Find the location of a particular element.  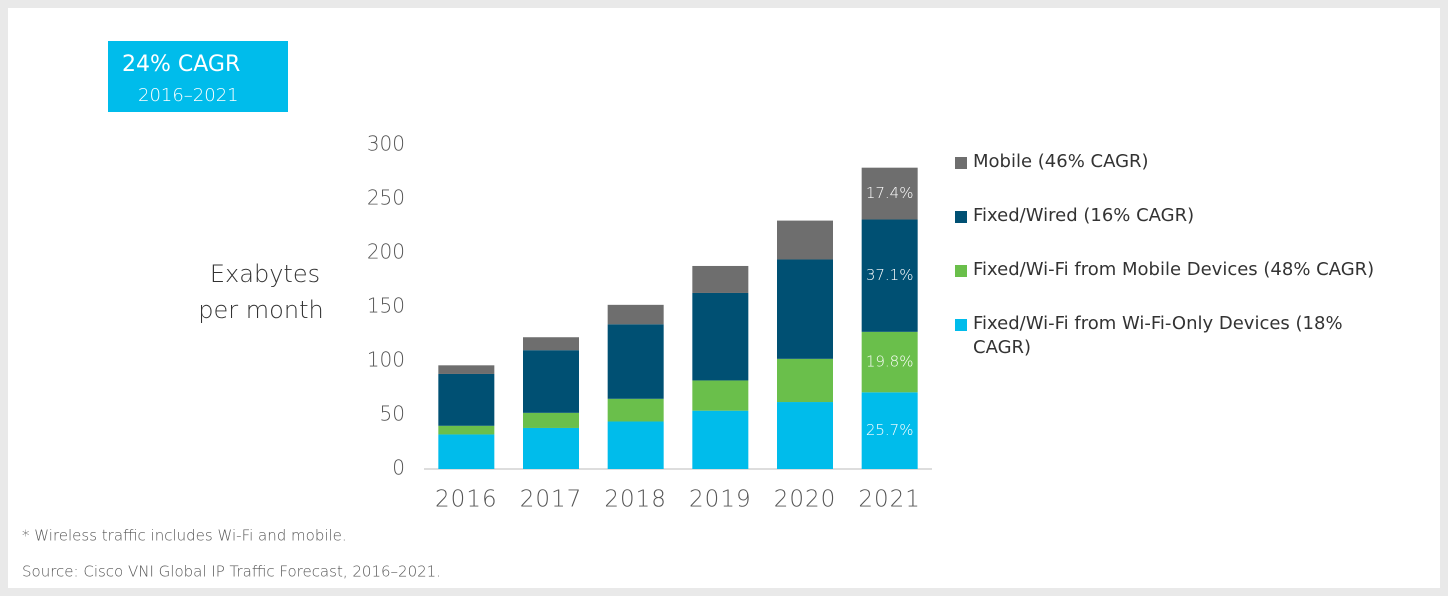

legend-label: Mobile (46% CAGR) is located at coordinates (1061, 161).